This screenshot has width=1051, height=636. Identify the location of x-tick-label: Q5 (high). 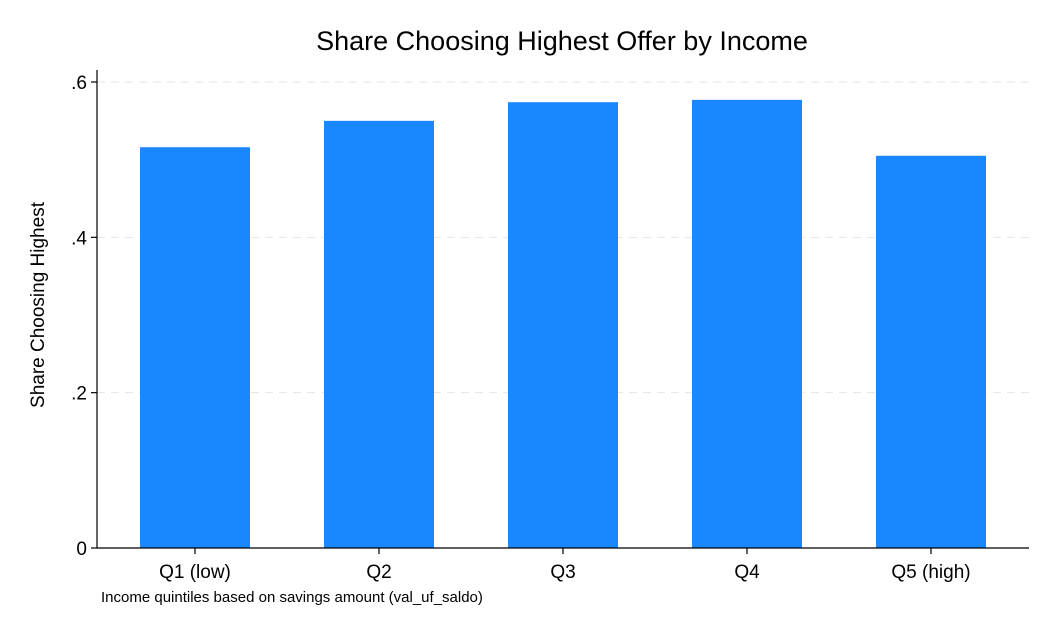
(930, 572).